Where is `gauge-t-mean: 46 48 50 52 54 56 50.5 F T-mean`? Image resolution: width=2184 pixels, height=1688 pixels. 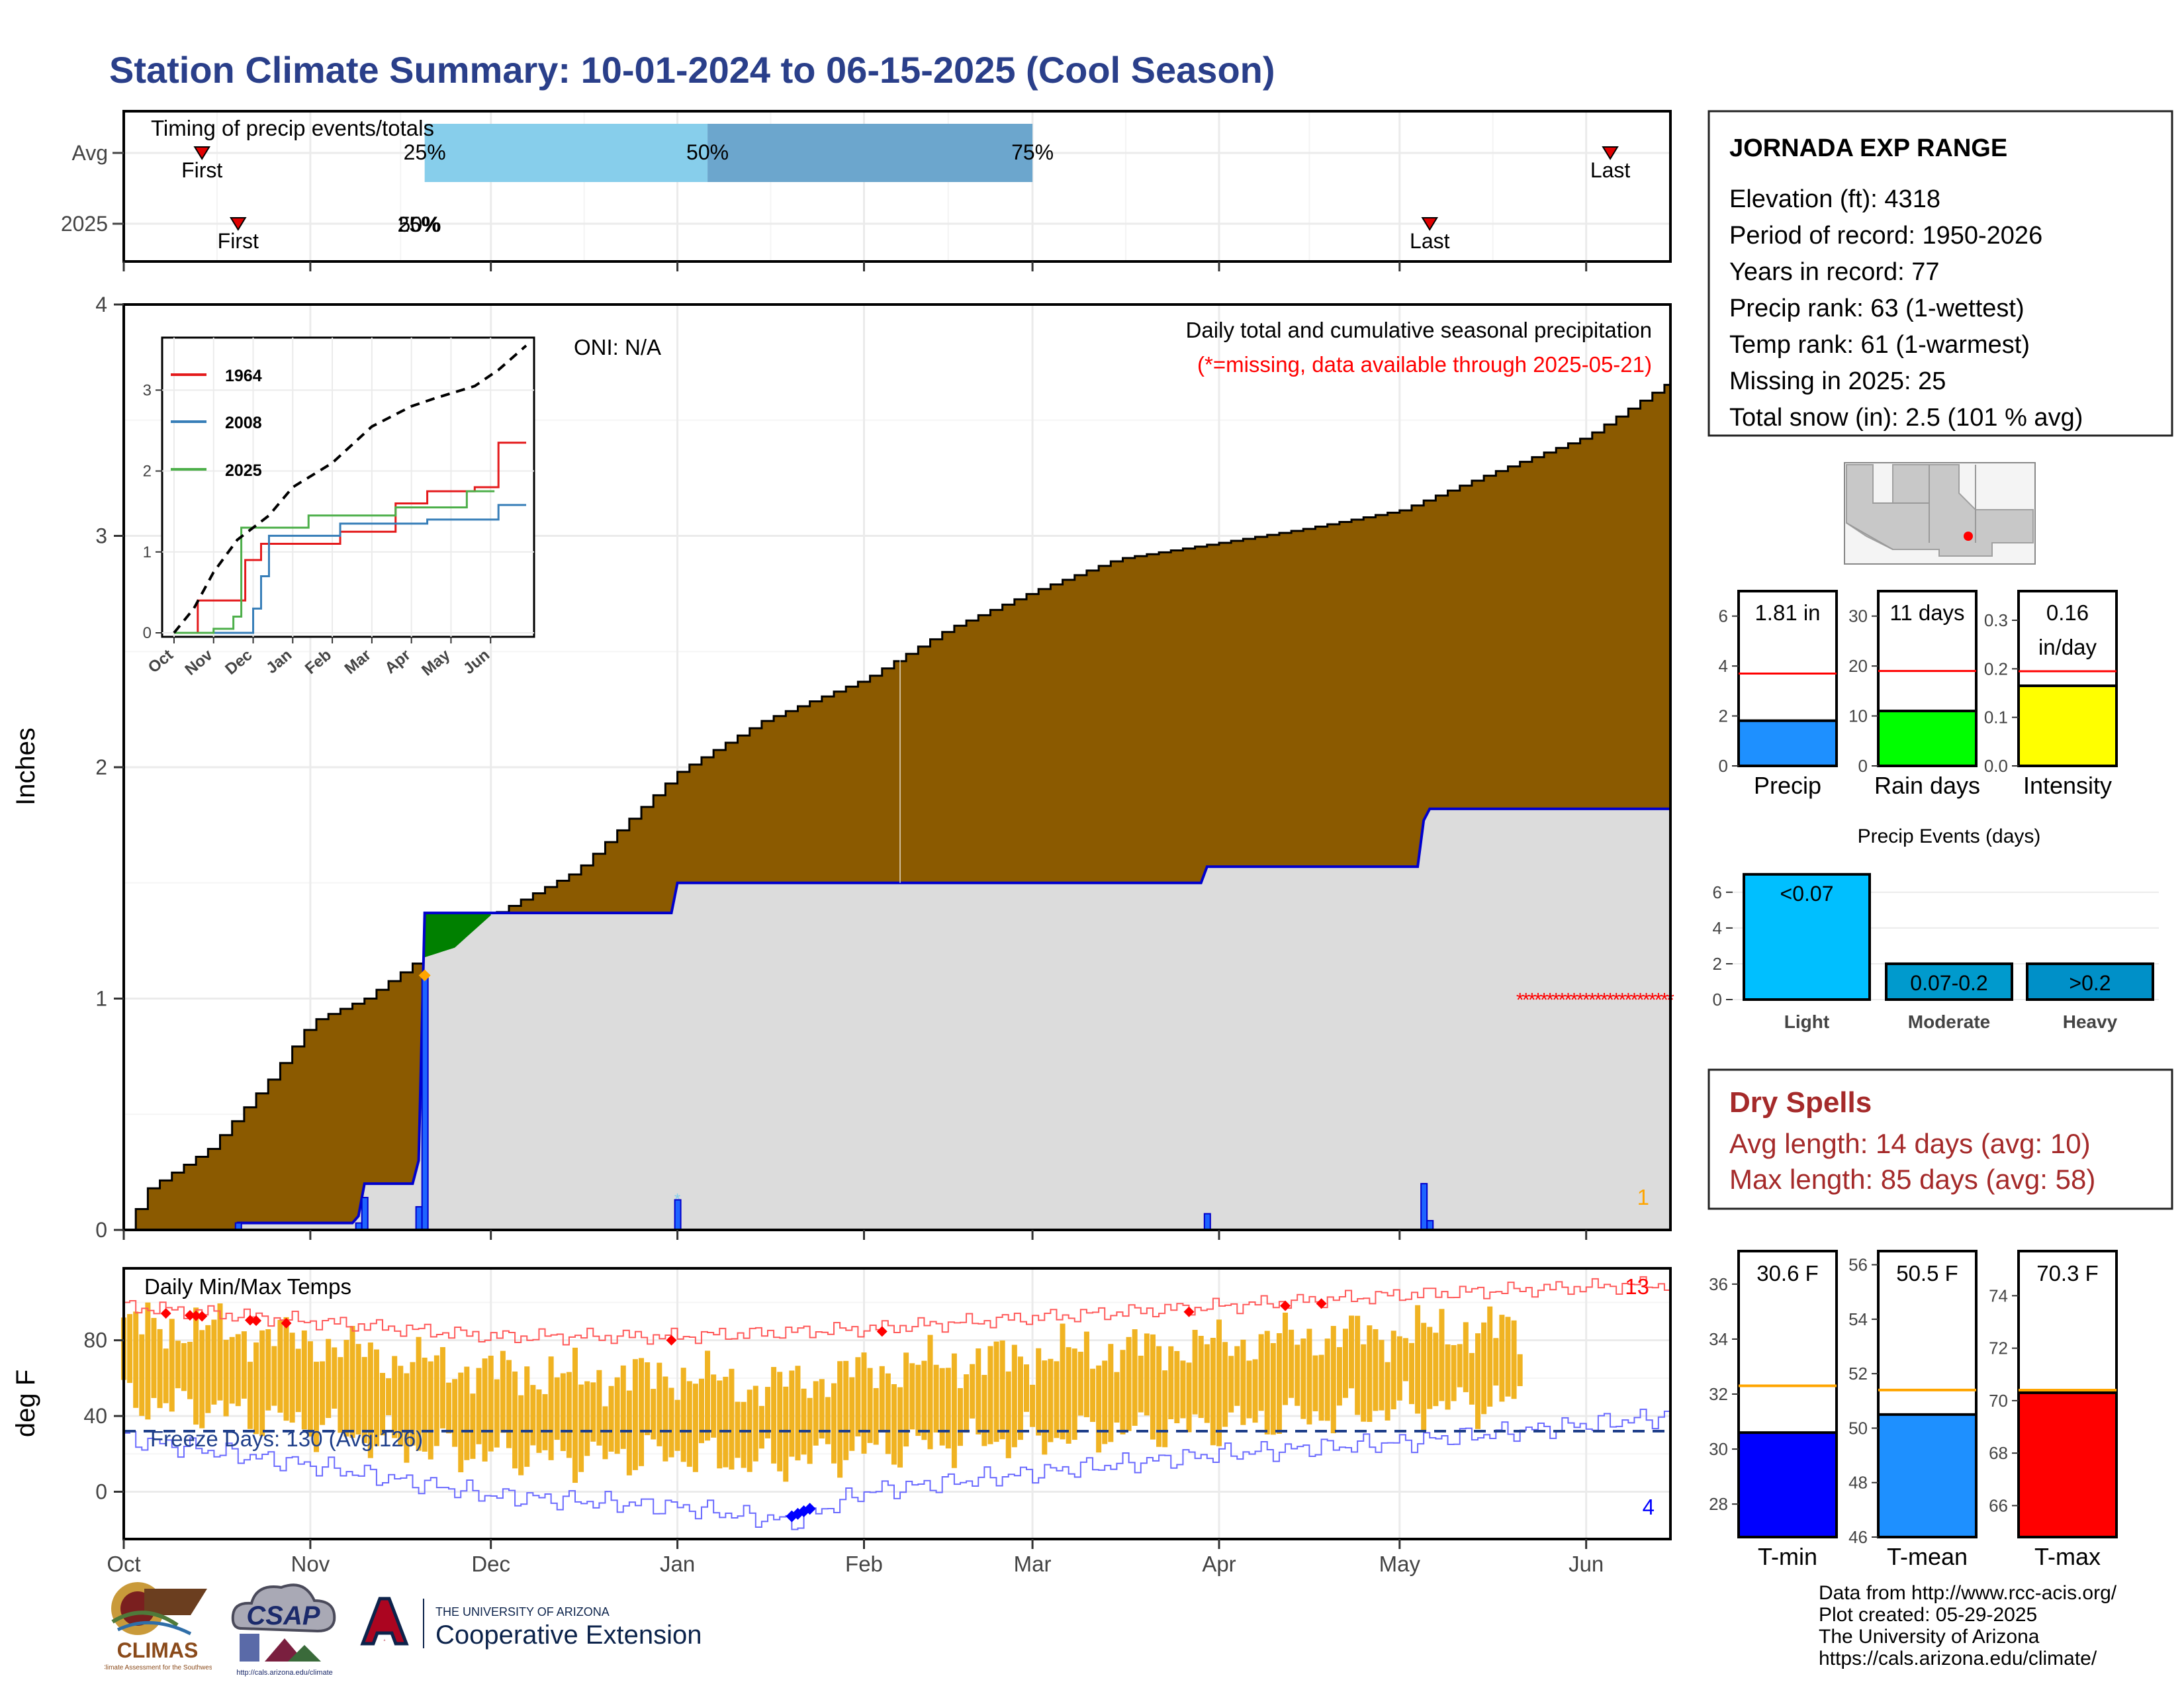 gauge-t-mean: 46 48 50 52 54 56 50.5 F T-mean is located at coordinates (1913, 1410).